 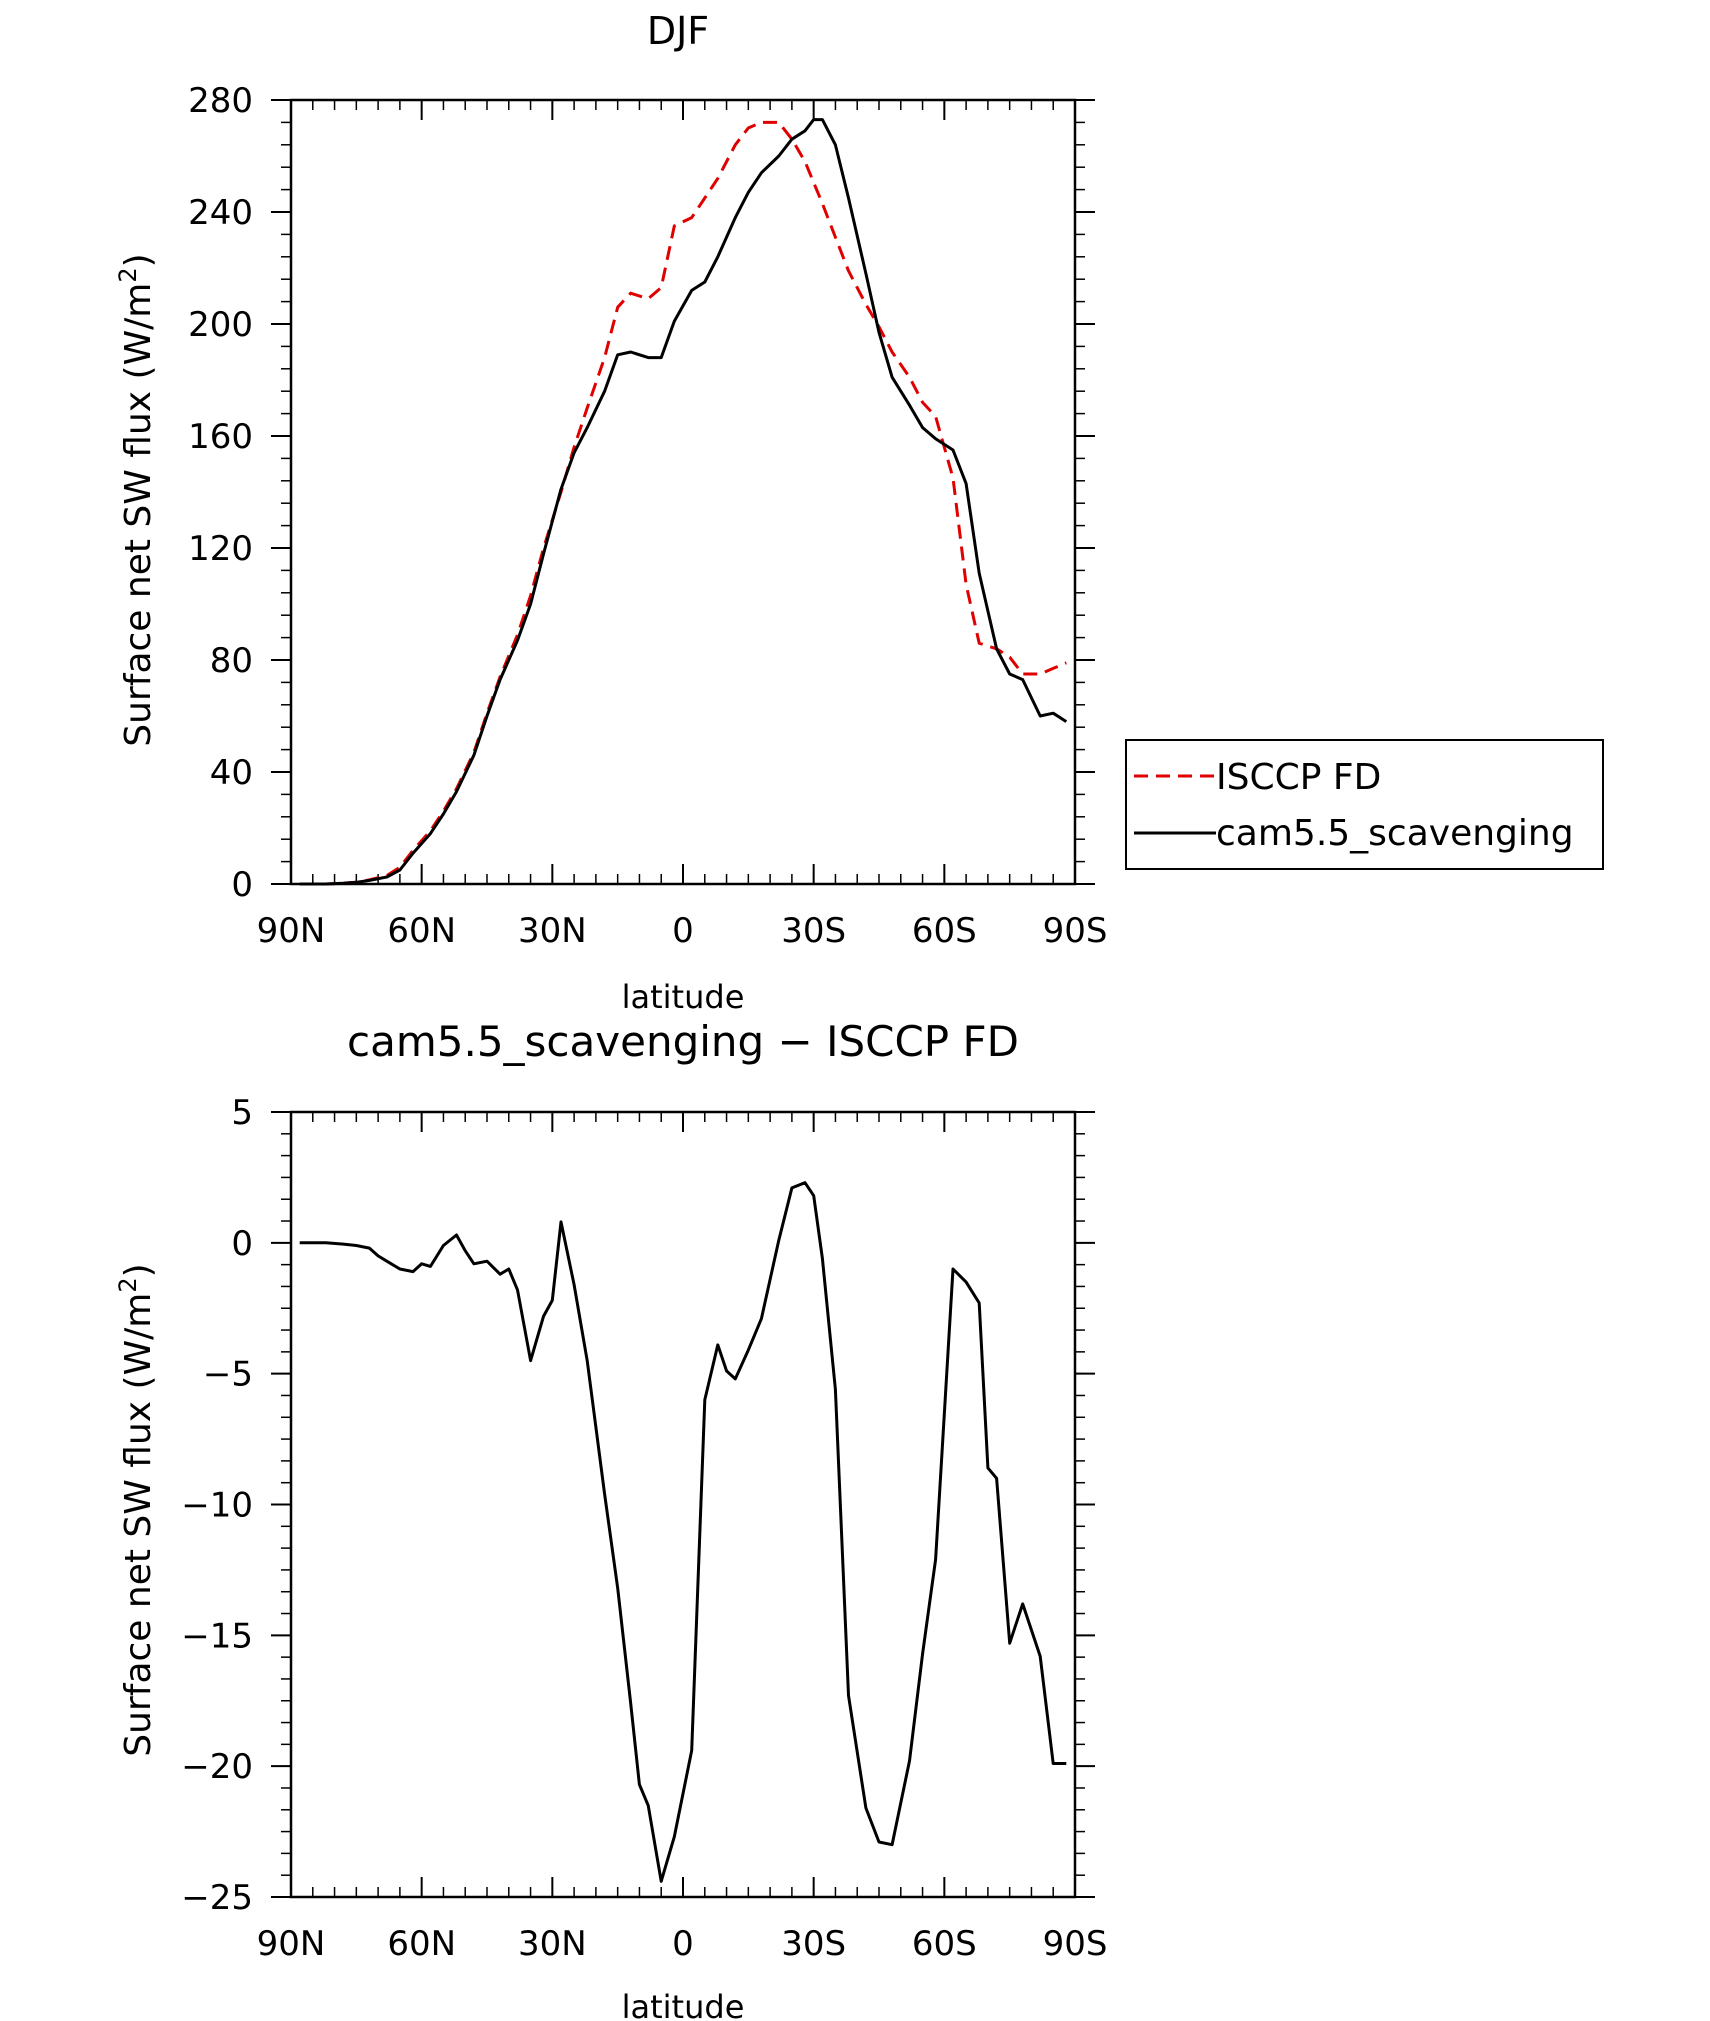 I want to click on y-tick-label: 120, so click(x=220, y=549).